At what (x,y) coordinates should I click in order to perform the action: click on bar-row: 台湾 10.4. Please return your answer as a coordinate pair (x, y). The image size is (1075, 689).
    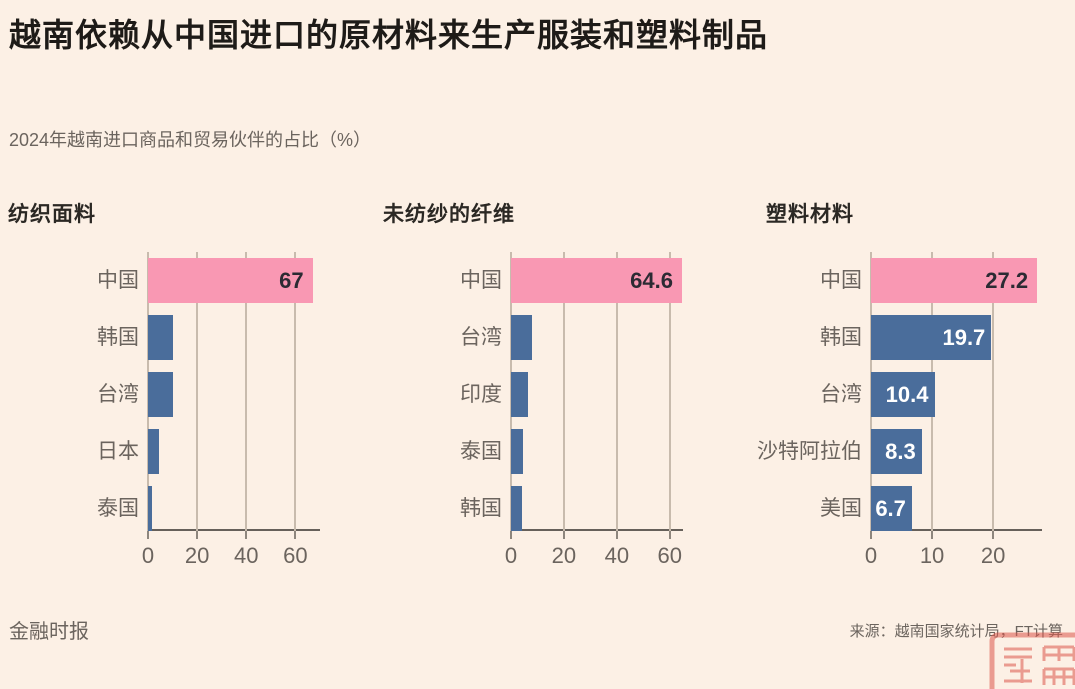
    Looking at the image, I should click on (931, 394).